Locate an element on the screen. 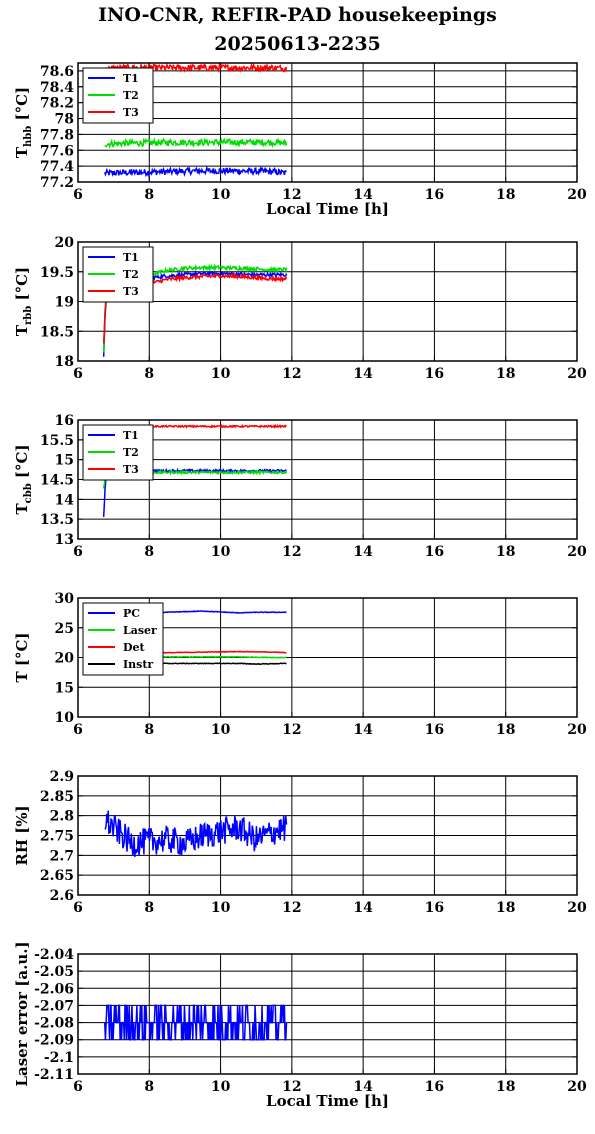  y-tick-label: 15.5 is located at coordinates (57, 441).